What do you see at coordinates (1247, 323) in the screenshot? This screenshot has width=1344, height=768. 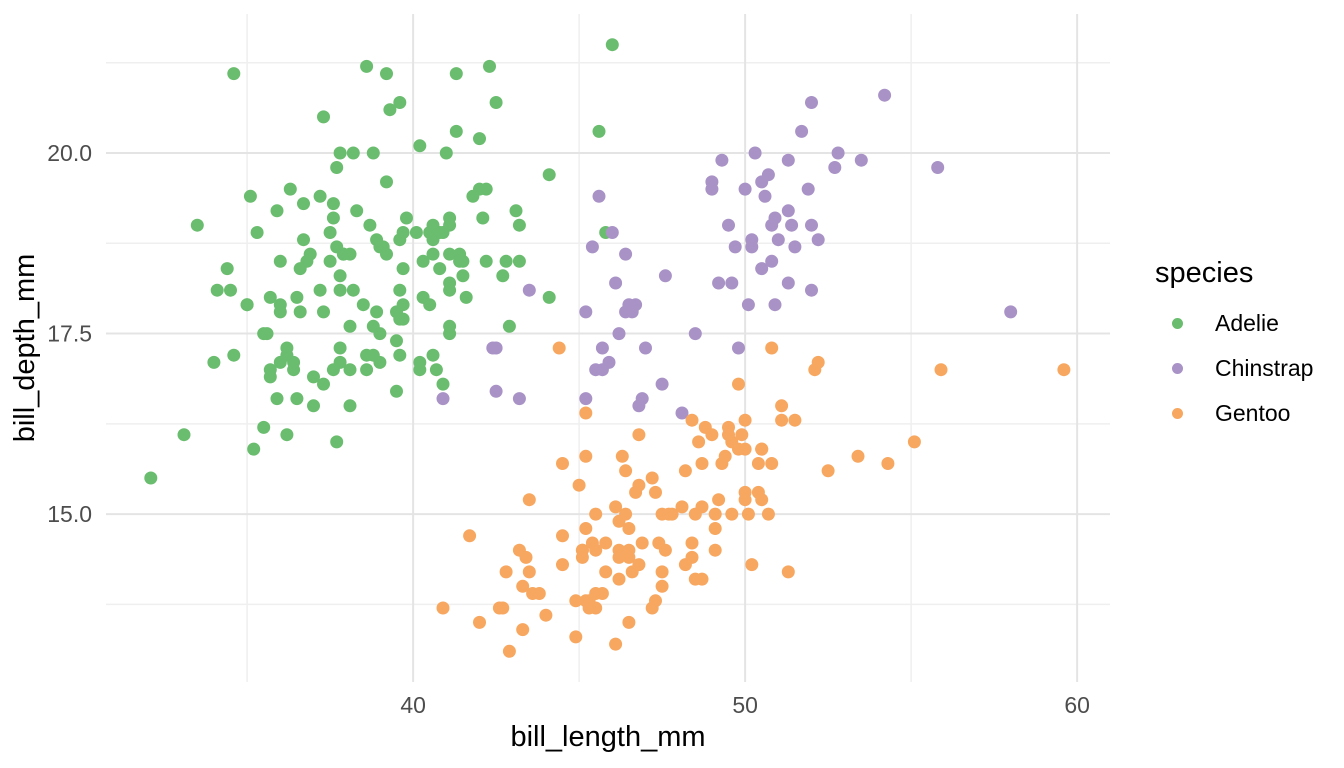 I see `legend-label-adelie: Adelie` at bounding box center [1247, 323].